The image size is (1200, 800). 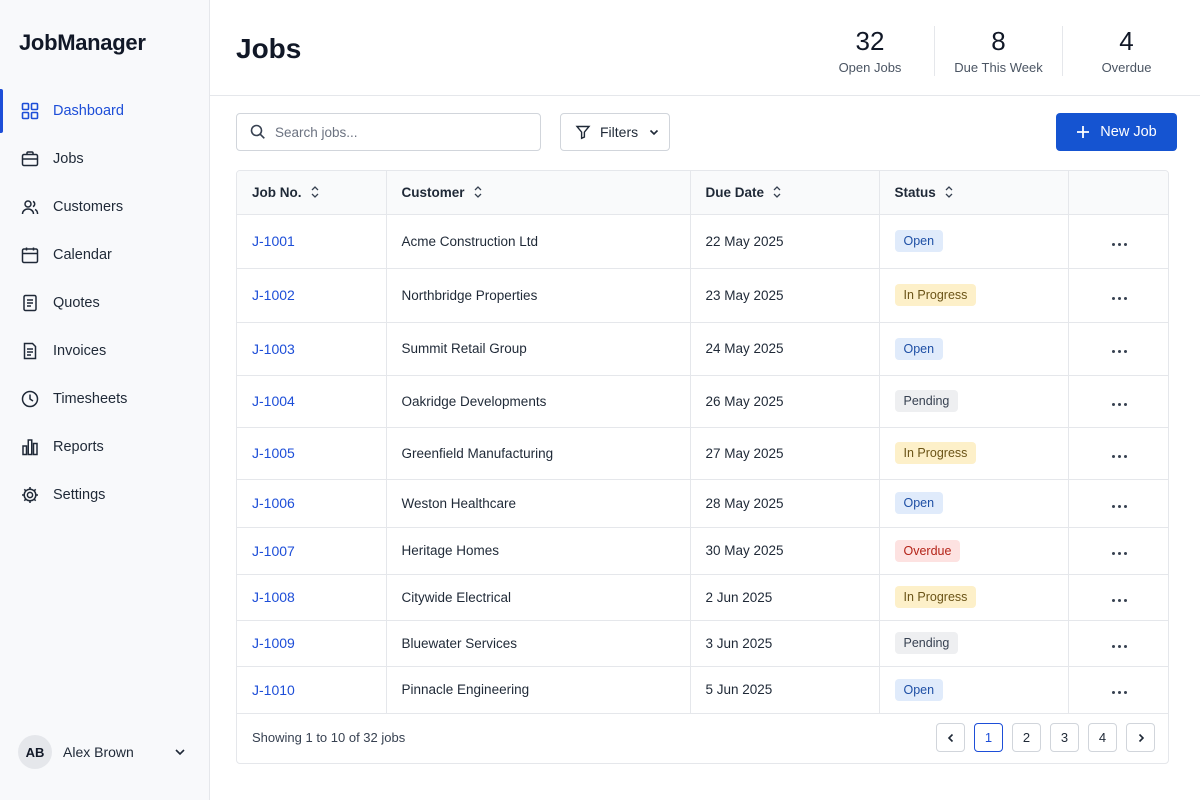 What do you see at coordinates (619, 132) in the screenshot?
I see `filters-label: Filters` at bounding box center [619, 132].